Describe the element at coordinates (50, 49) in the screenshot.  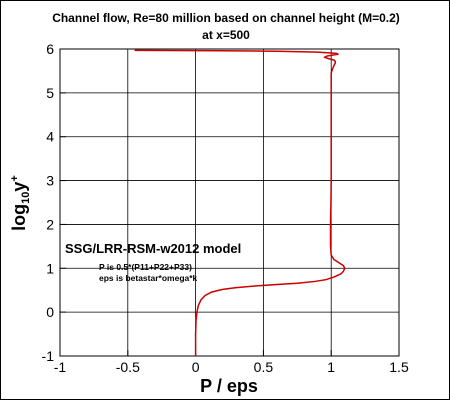
I see `y-tick-label: 6` at that location.